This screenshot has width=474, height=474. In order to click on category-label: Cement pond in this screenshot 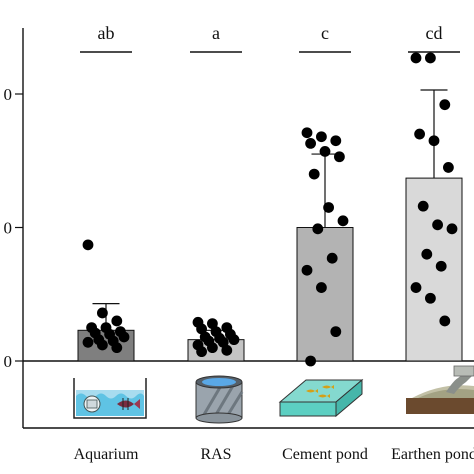, I will do `click(325, 454)`.